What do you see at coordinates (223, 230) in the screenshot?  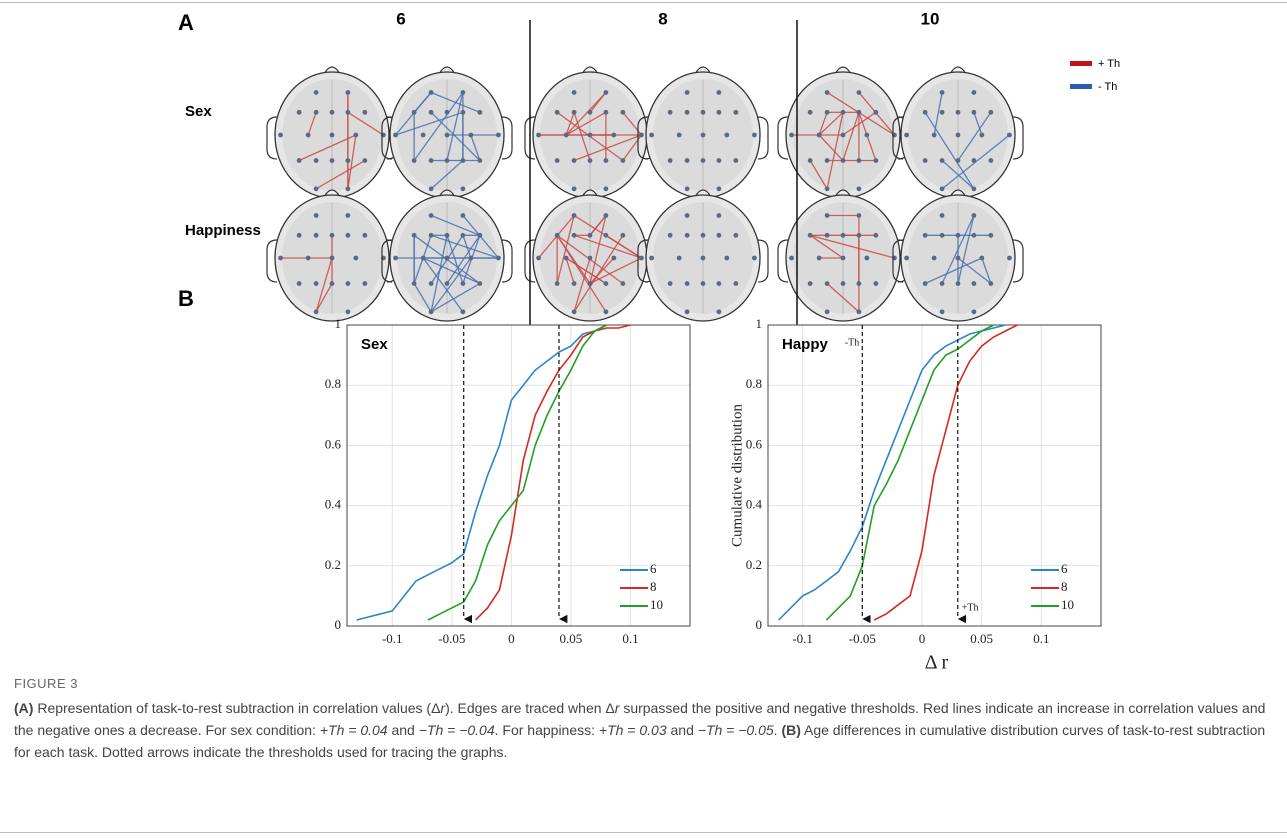 I see `row-label: Happiness` at bounding box center [223, 230].